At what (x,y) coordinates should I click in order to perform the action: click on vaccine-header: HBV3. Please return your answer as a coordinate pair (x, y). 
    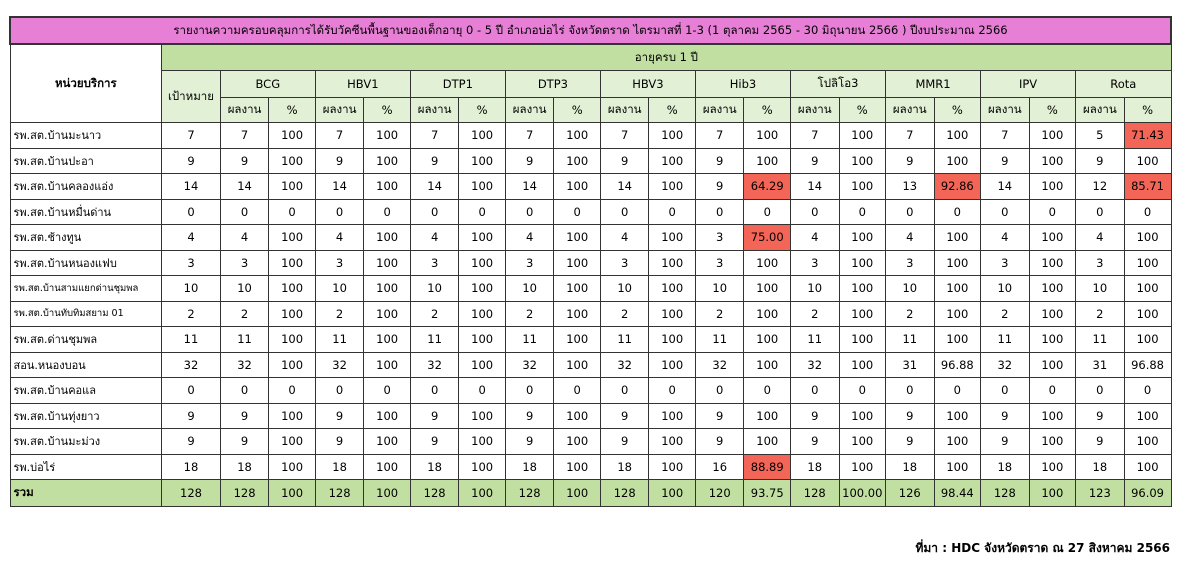
    Looking at the image, I should click on (647, 84).